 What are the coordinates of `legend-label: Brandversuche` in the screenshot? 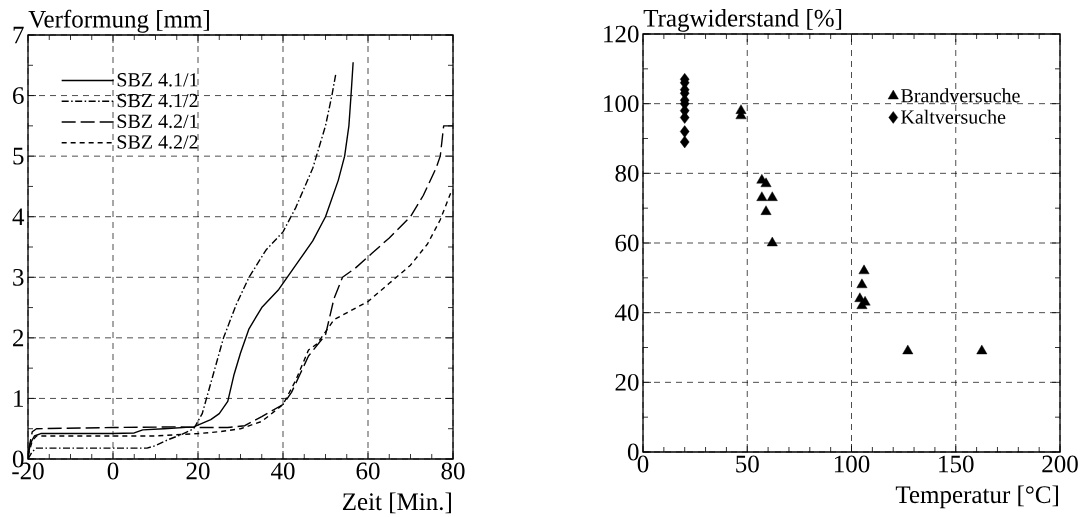 It's located at (960, 95).